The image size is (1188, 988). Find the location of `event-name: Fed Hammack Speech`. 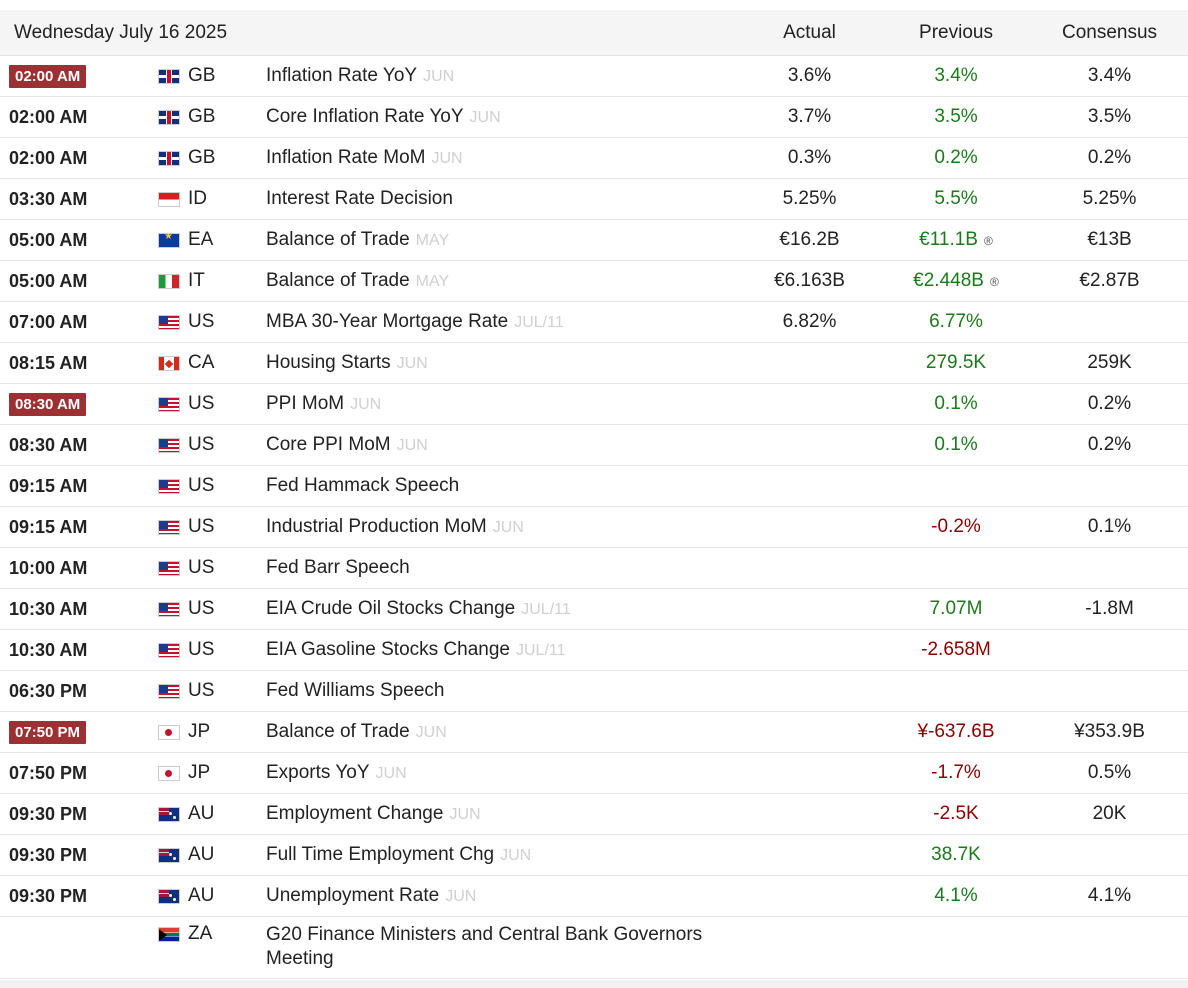

event-name: Fed Hammack Speech is located at coordinates (363, 485).